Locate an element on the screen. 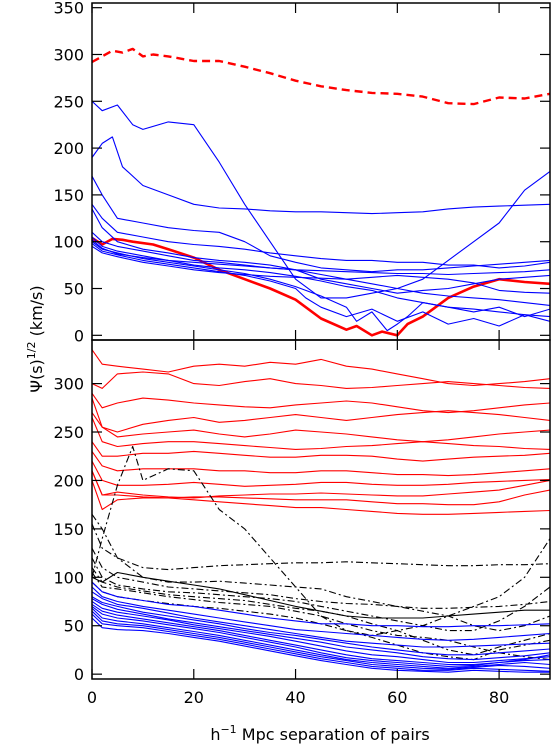 This screenshot has height=755, width=552. top-y-tick-label: 350 is located at coordinates (68, 9).